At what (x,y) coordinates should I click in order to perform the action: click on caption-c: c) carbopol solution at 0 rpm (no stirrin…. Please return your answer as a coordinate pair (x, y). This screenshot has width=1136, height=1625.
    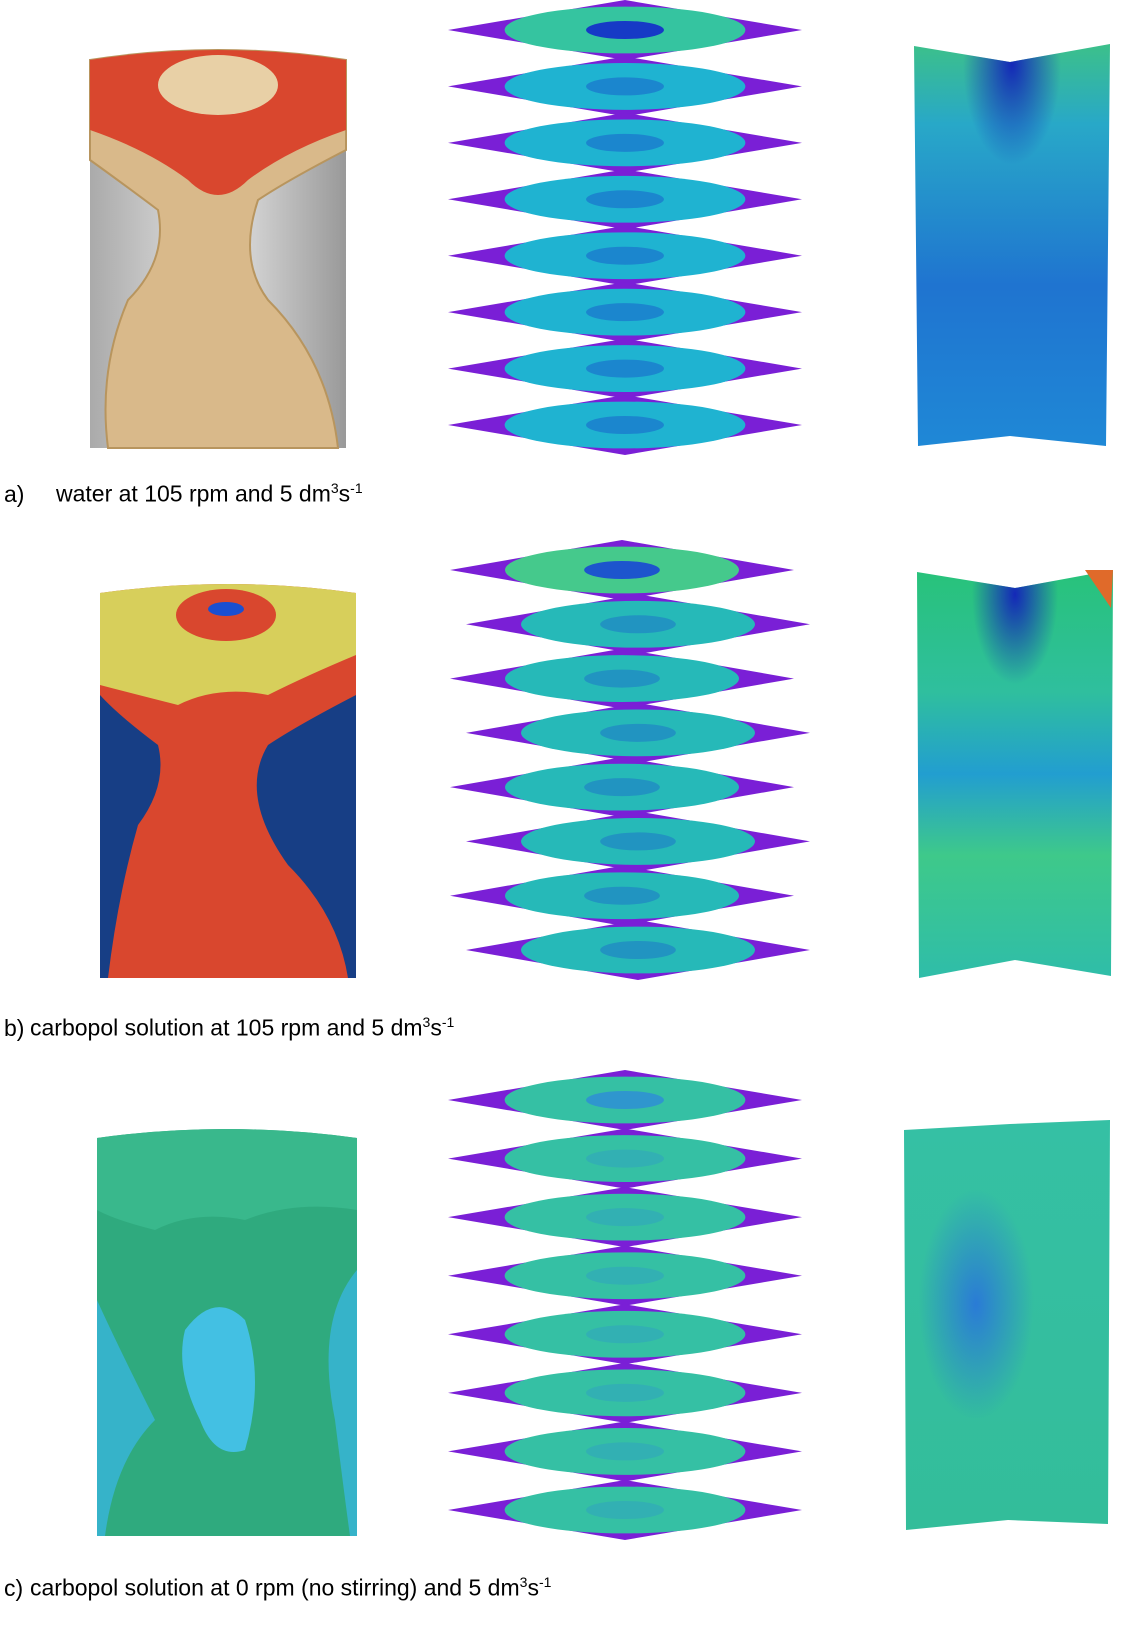
    Looking at the image, I should click on (277, 1588).